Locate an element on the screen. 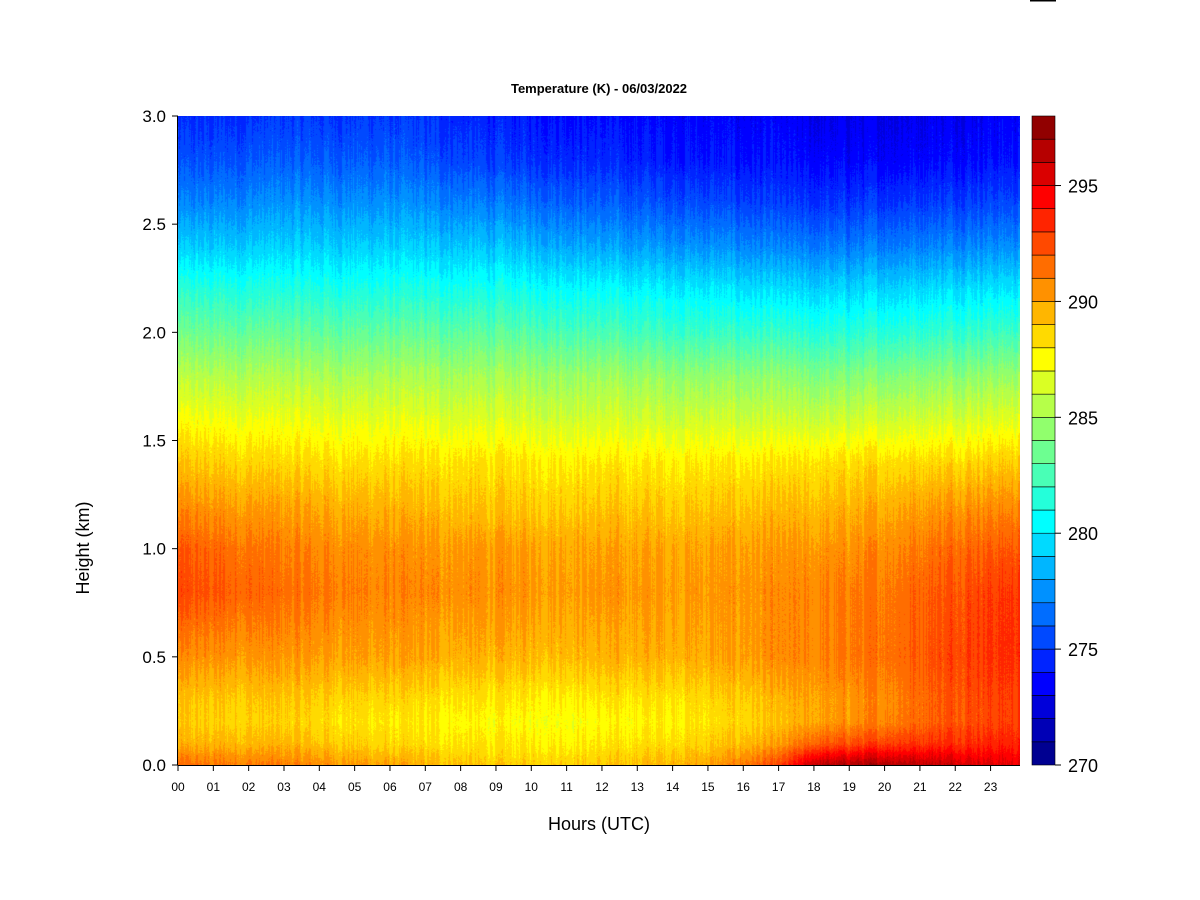 This screenshot has height=900, width=1200. x-tick-label: 18 is located at coordinates (814, 787).